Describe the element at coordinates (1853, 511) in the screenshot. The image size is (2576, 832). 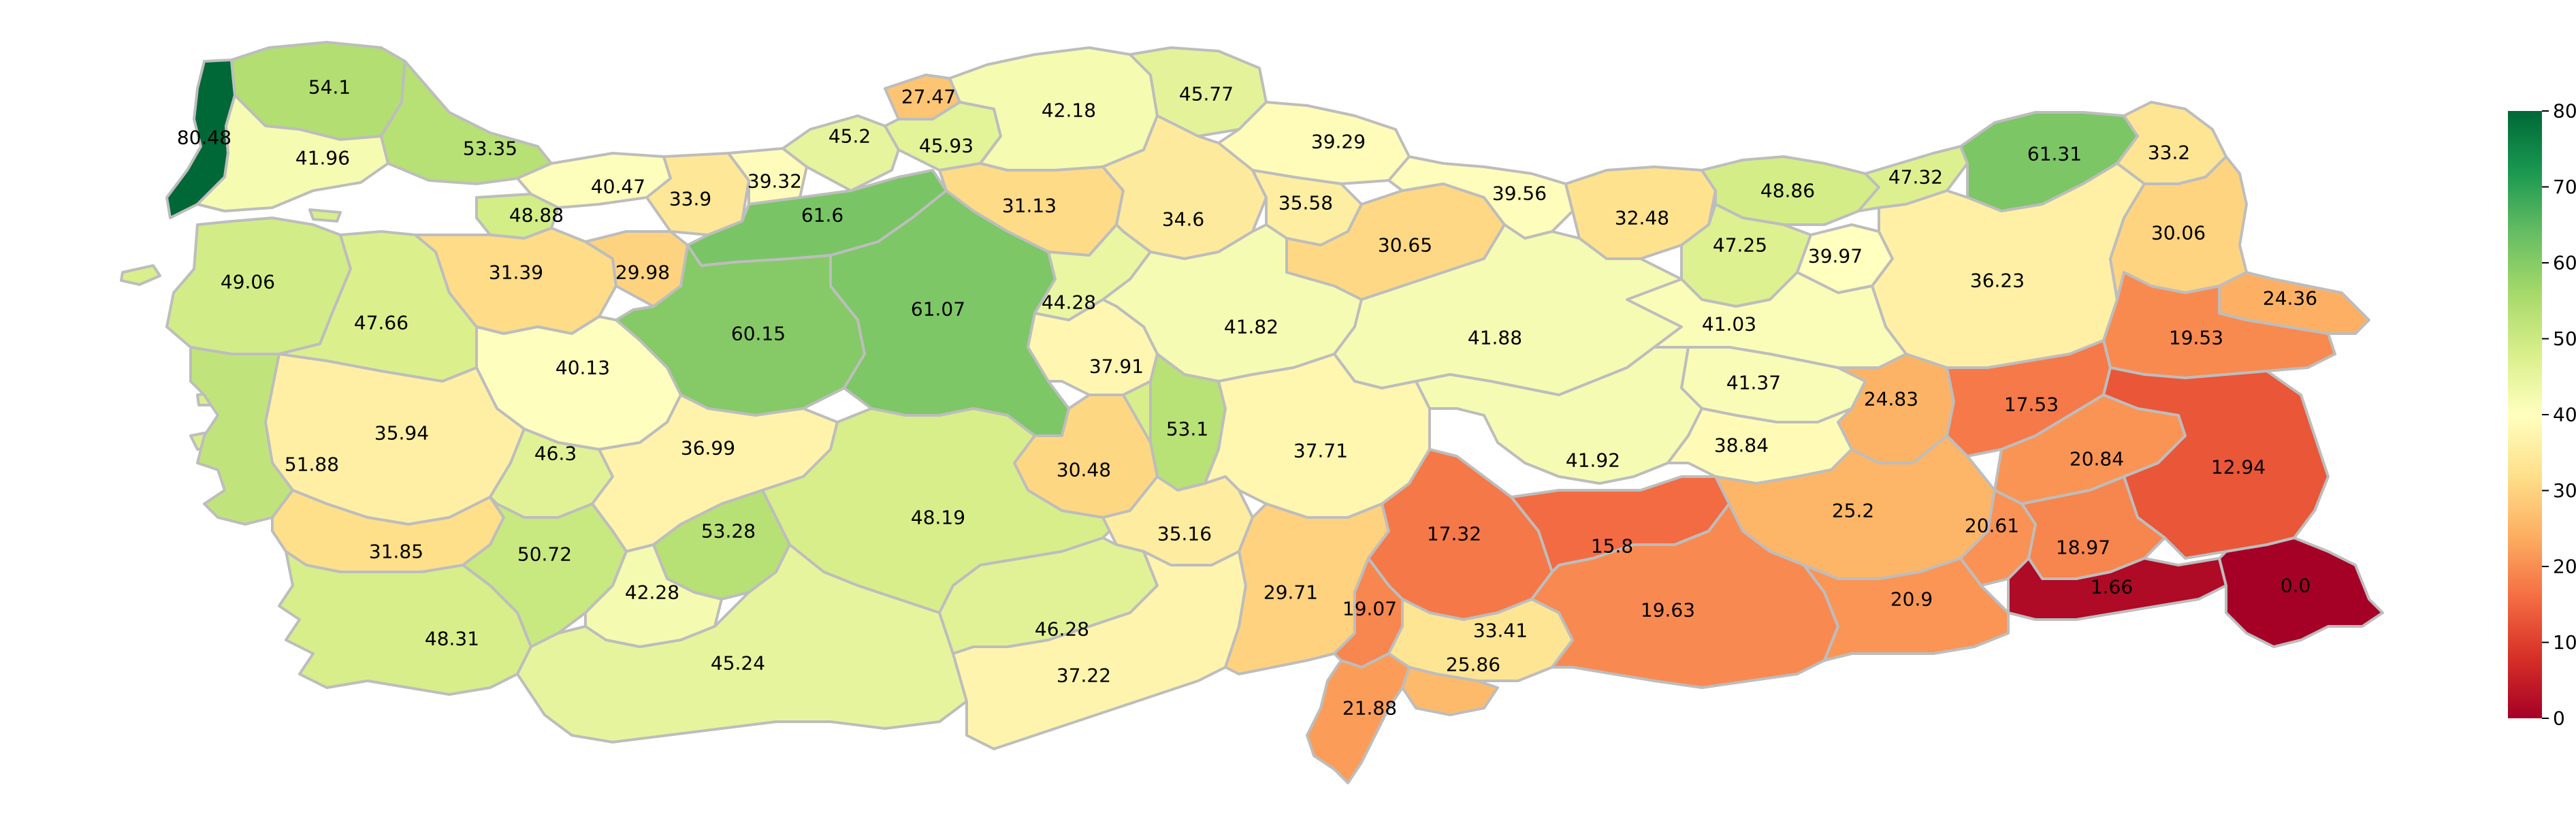
I see `province-value-label: 25.2` at that location.